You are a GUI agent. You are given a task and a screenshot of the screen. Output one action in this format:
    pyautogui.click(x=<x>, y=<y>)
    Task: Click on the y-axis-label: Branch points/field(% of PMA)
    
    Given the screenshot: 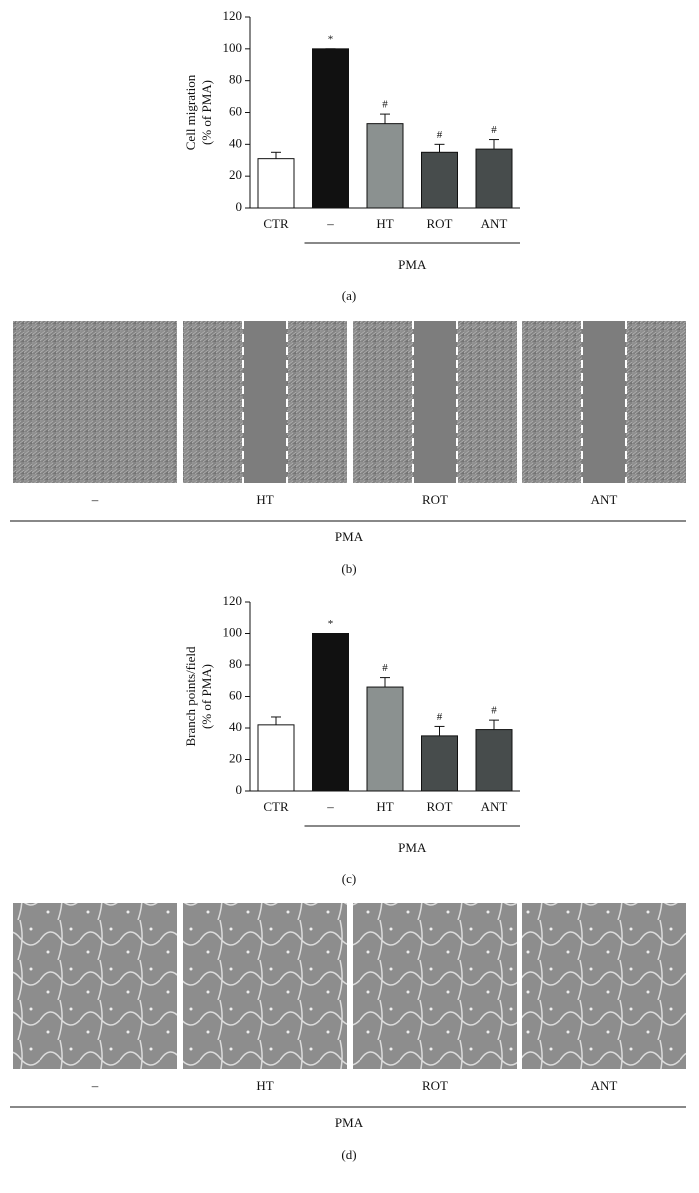 What is the action you would take?
    pyautogui.click(x=198, y=696)
    